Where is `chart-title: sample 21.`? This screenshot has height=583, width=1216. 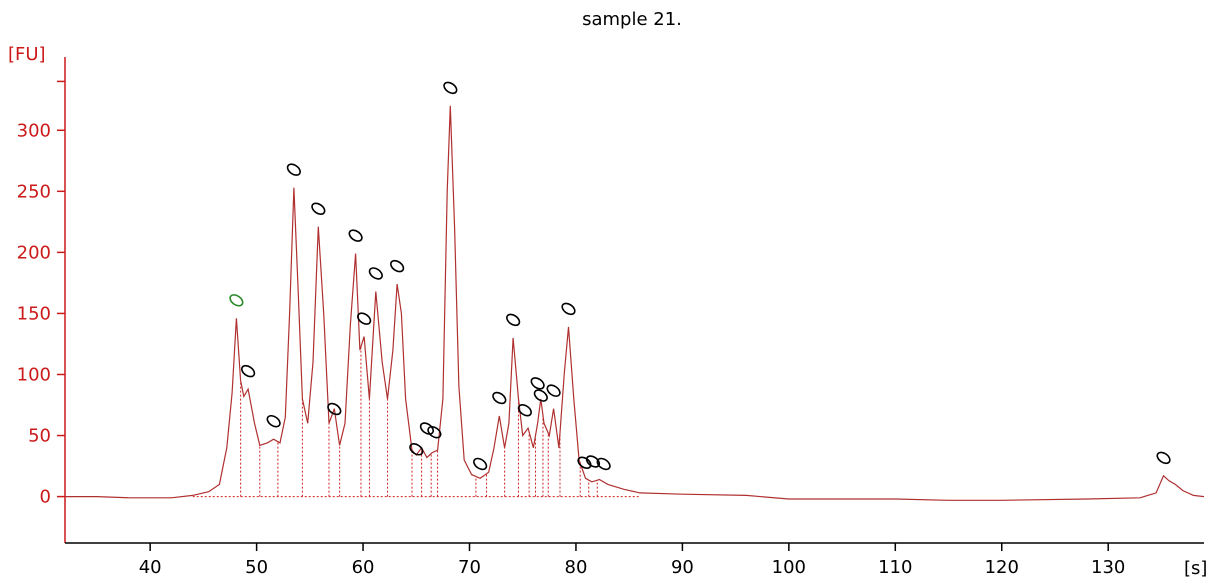
chart-title: sample 21. is located at coordinates (632, 19).